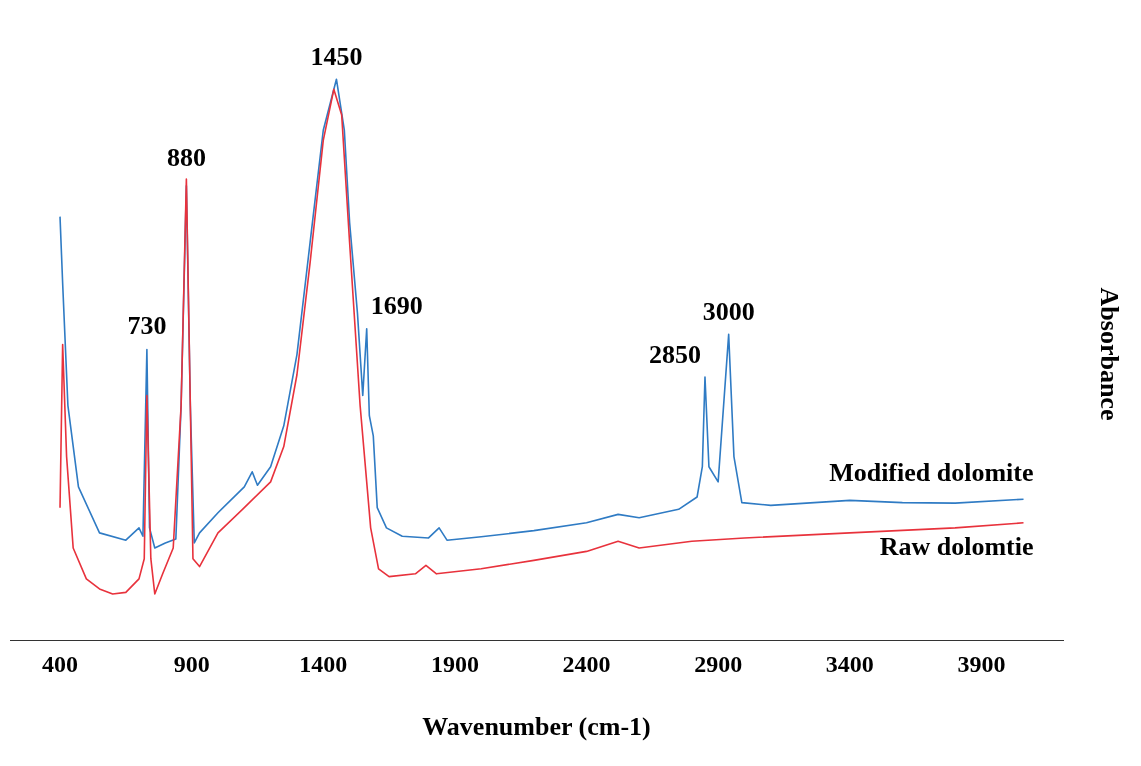  I want to click on x-tick-label: 2400, so click(586, 663).